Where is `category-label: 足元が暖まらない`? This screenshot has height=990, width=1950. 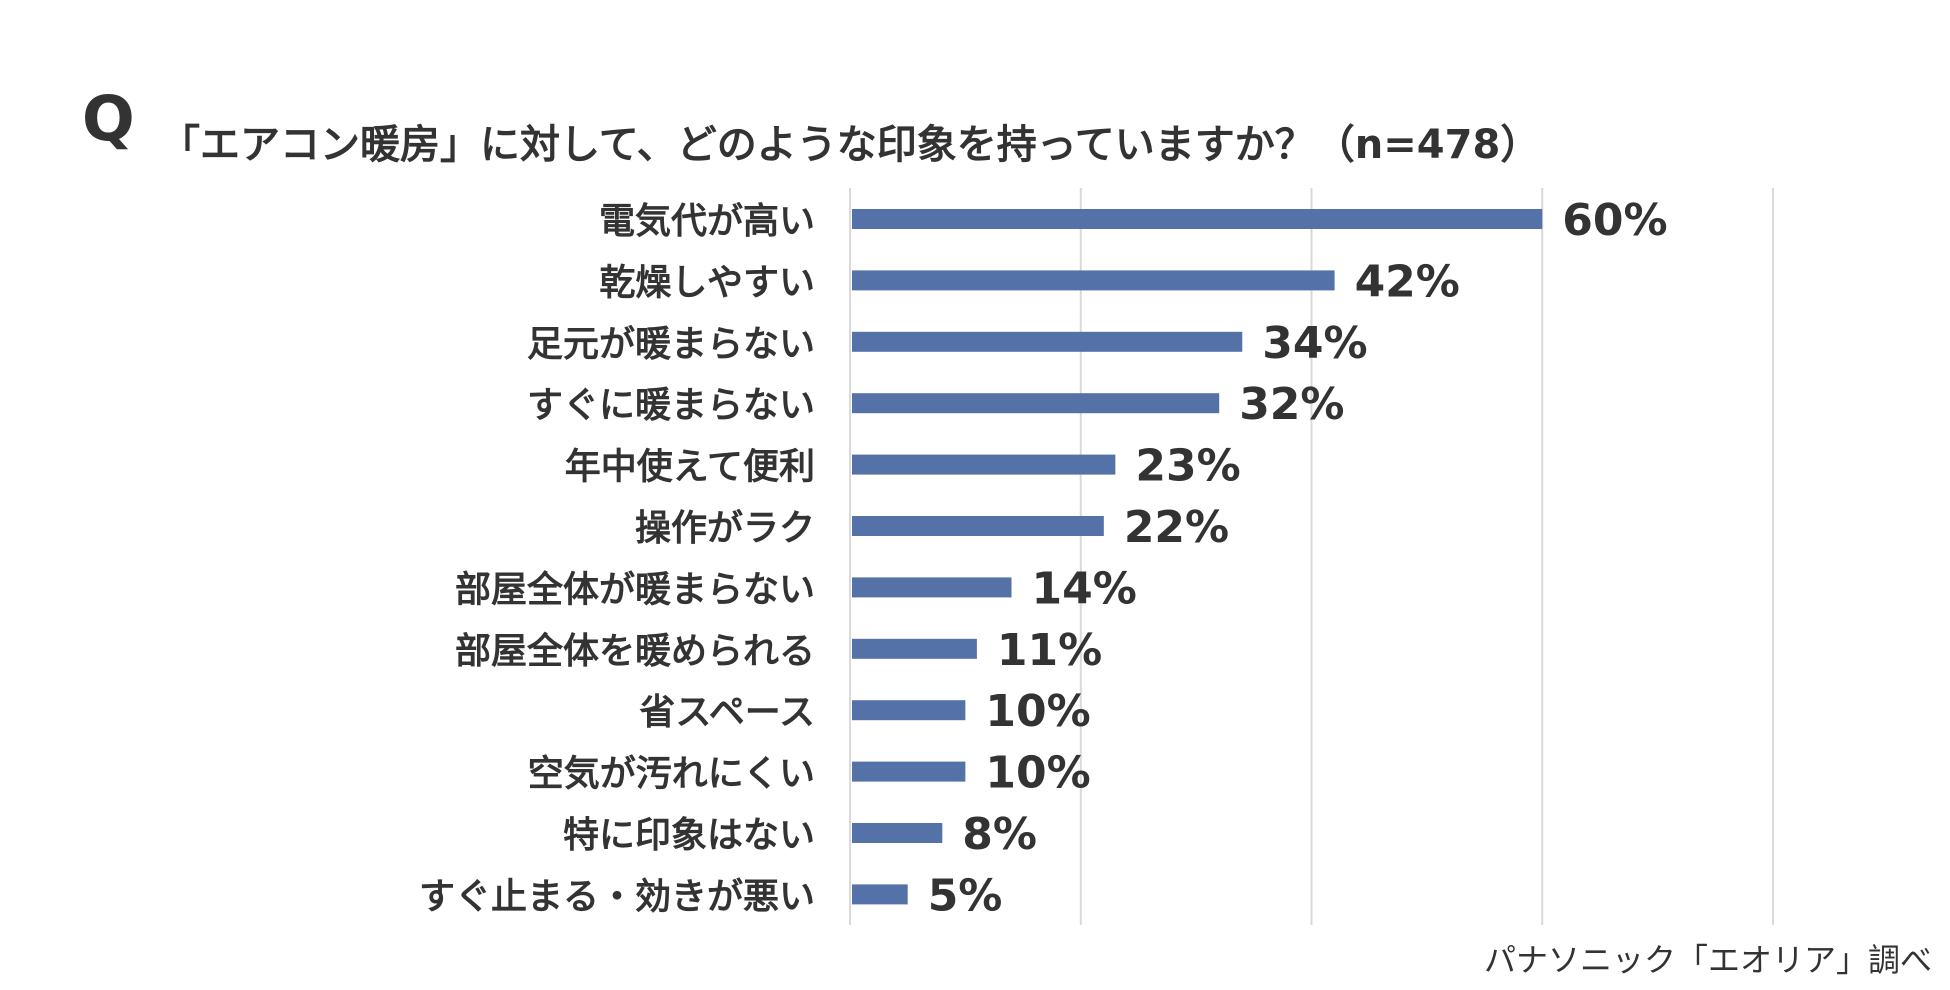 category-label: 足元が暖まらない is located at coordinates (671, 344).